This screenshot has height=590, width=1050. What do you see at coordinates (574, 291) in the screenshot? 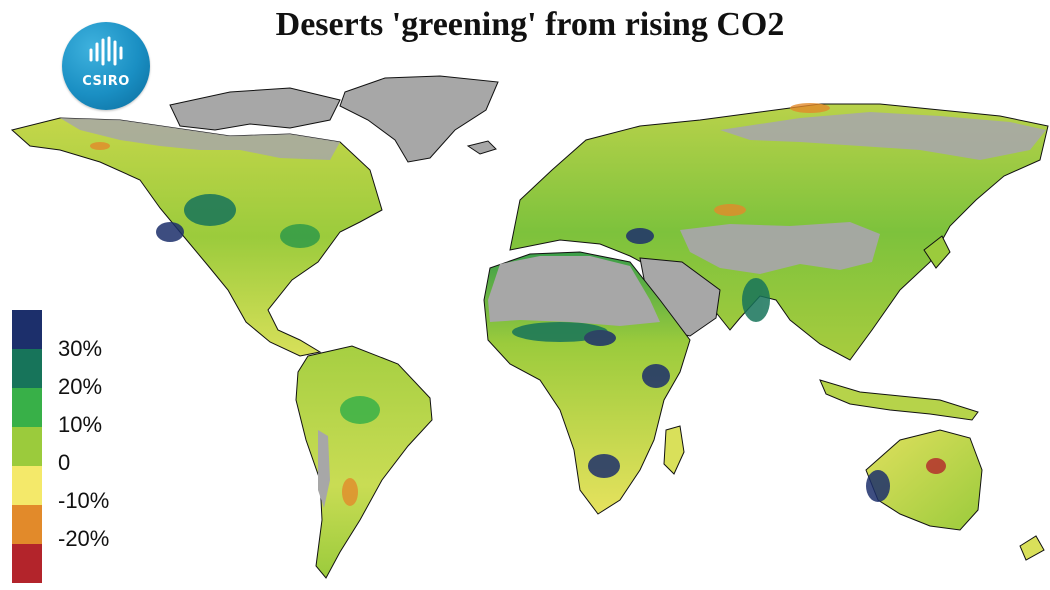
I see `sahara-gray` at bounding box center [574, 291].